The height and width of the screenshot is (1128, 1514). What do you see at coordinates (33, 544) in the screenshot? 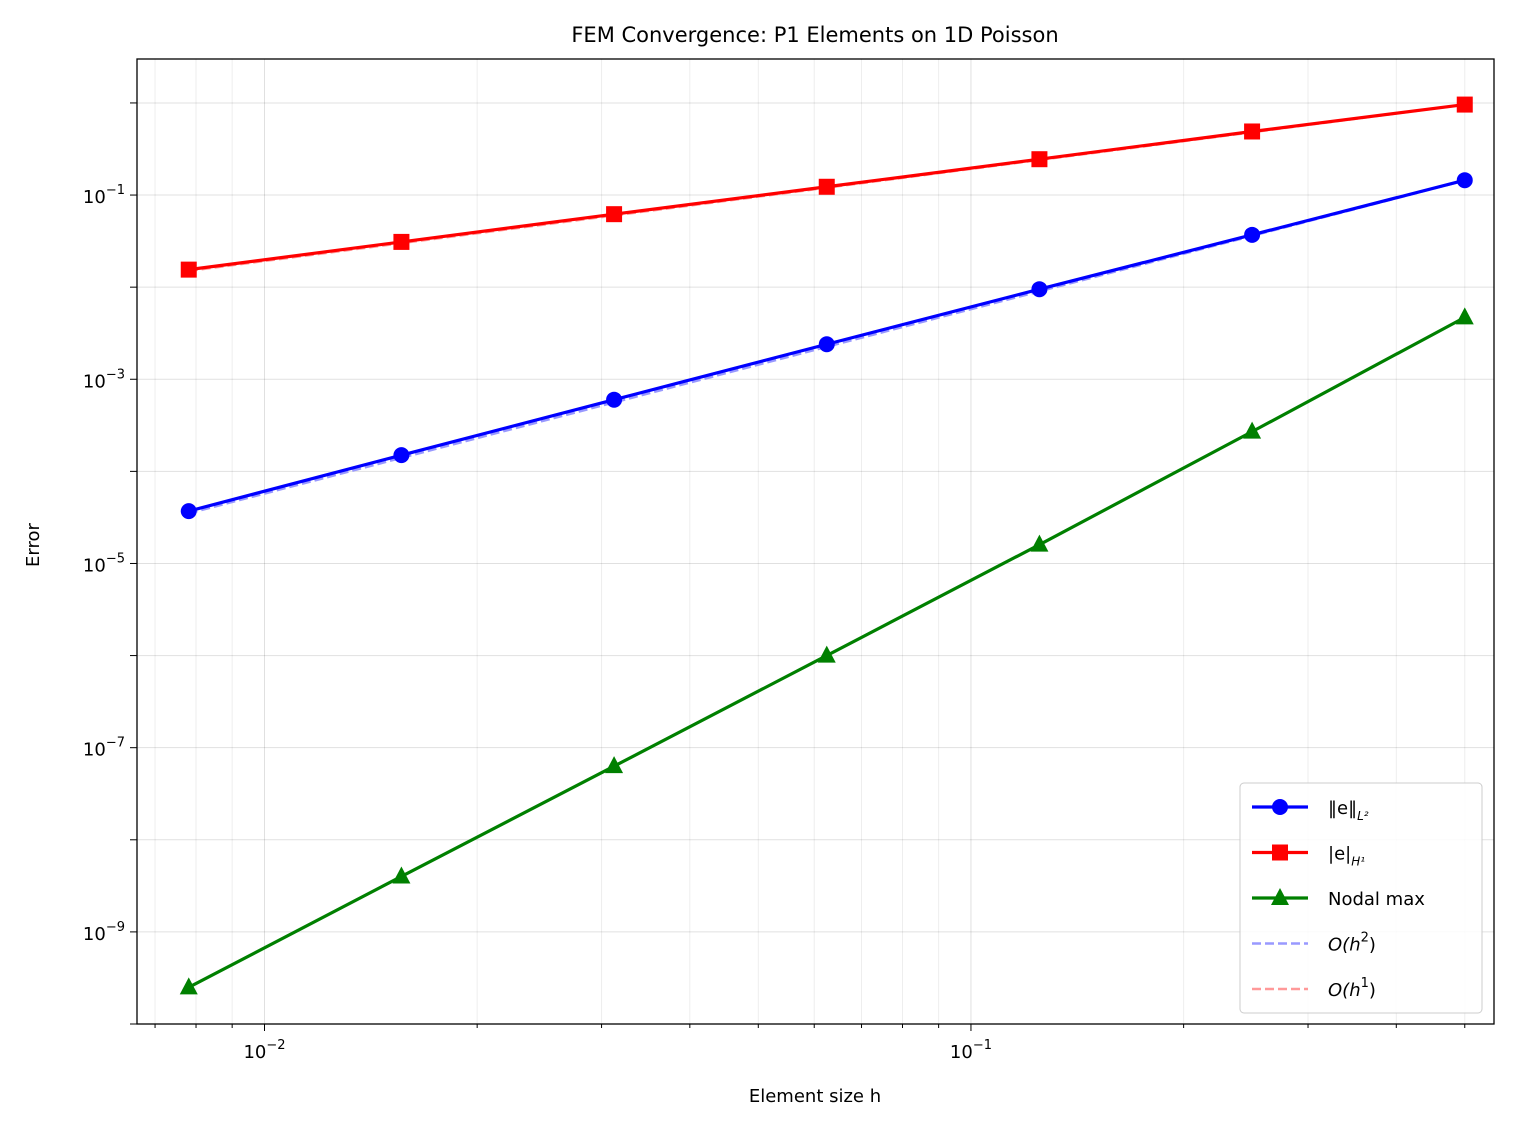
I see `y-axis-label: Error` at bounding box center [33, 544].